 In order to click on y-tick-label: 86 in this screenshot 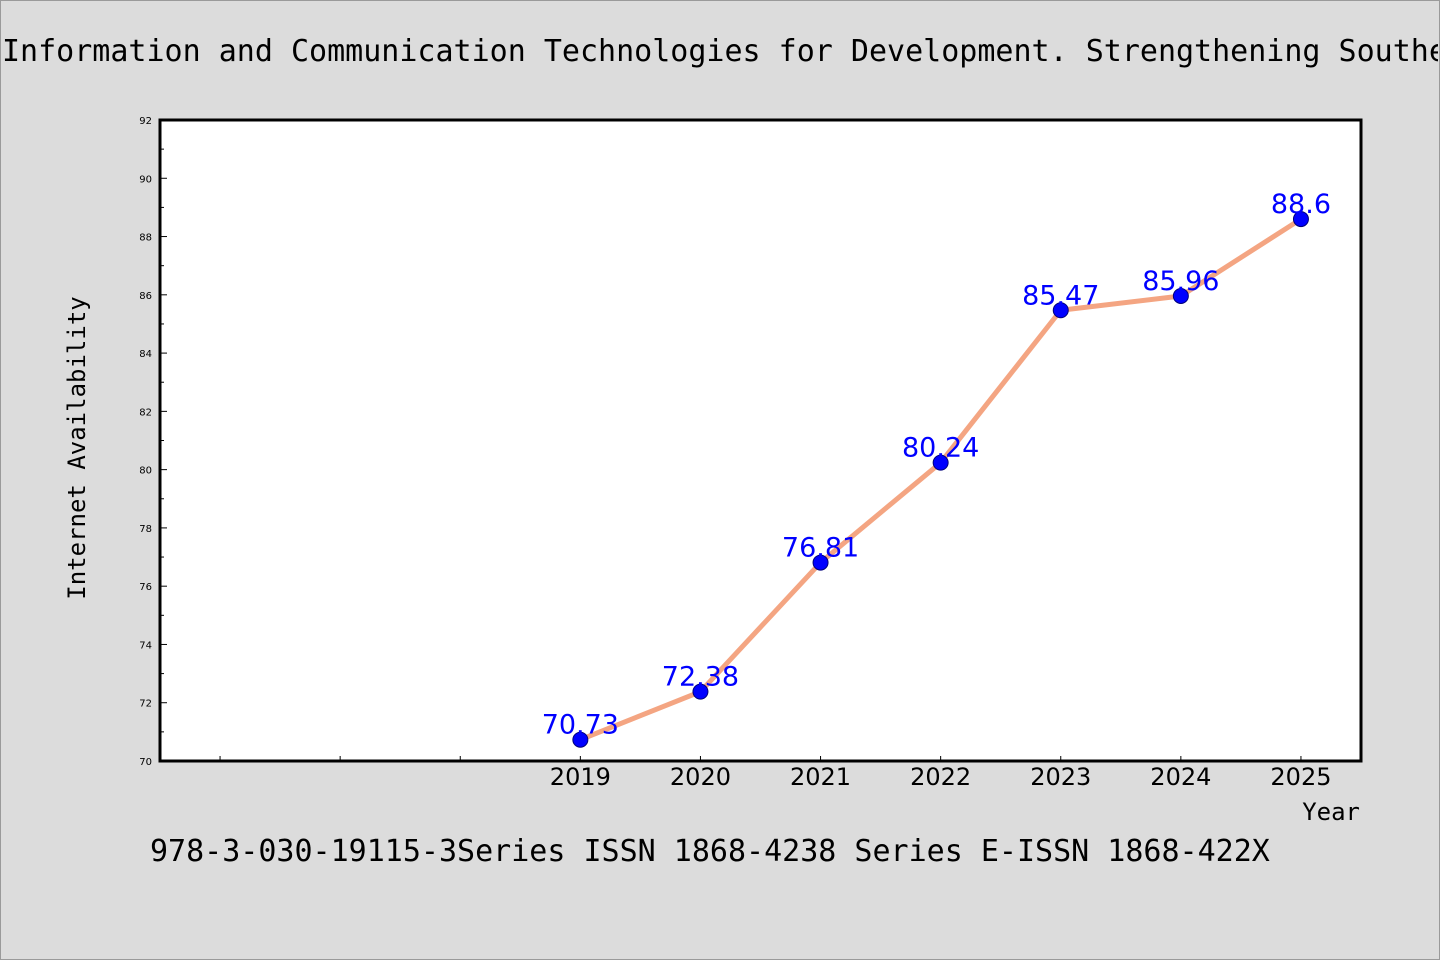, I will do `click(145, 296)`.